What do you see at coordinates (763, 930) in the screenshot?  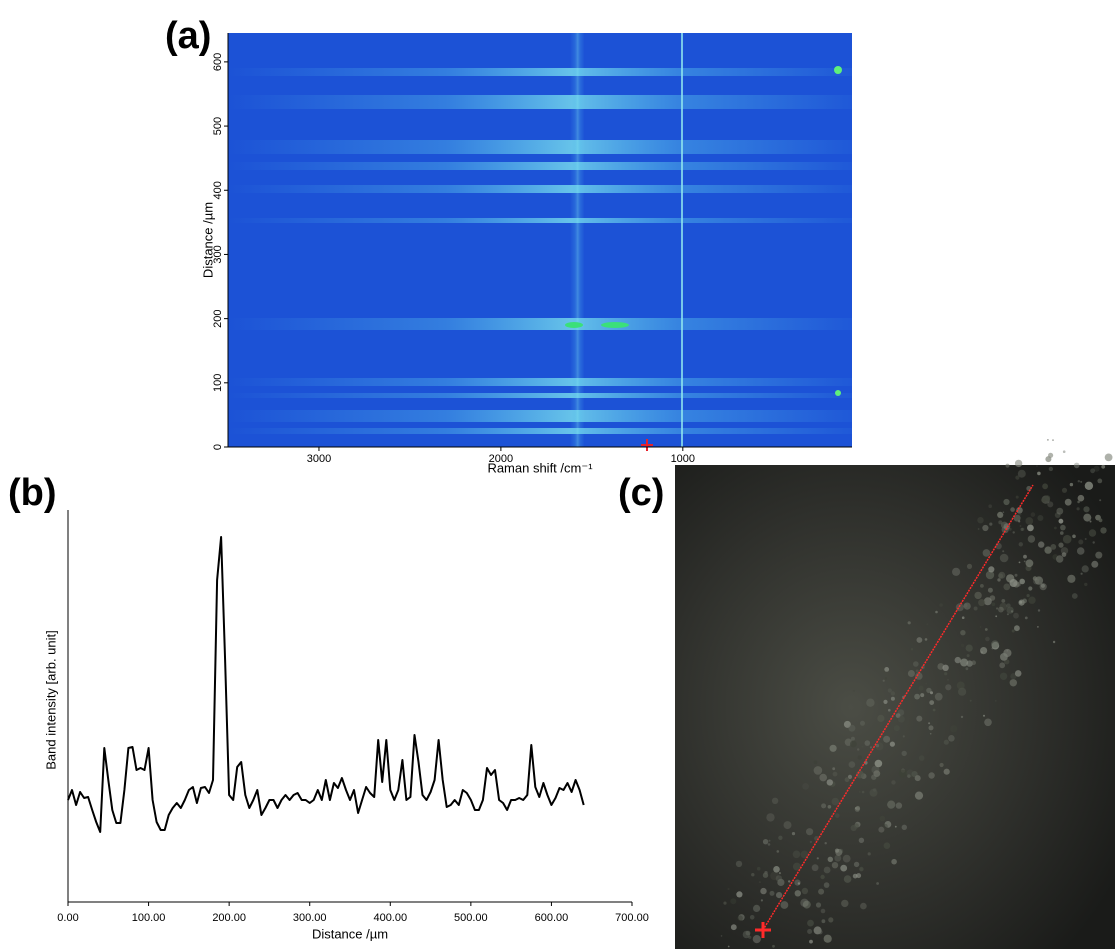 I see `marker-cross` at bounding box center [763, 930].